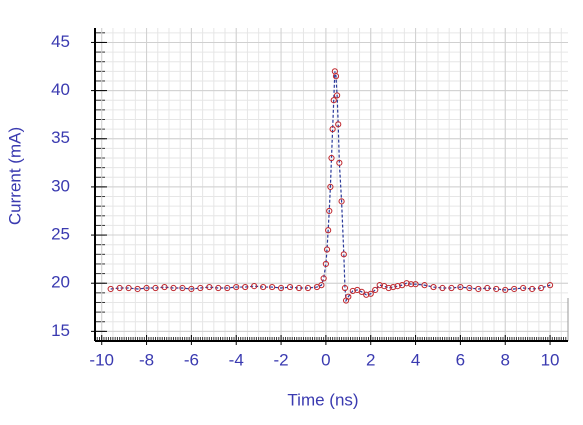 This screenshot has width=583, height=425. Describe the element at coordinates (146, 359) in the screenshot. I see `x-tick-label: -8` at that location.